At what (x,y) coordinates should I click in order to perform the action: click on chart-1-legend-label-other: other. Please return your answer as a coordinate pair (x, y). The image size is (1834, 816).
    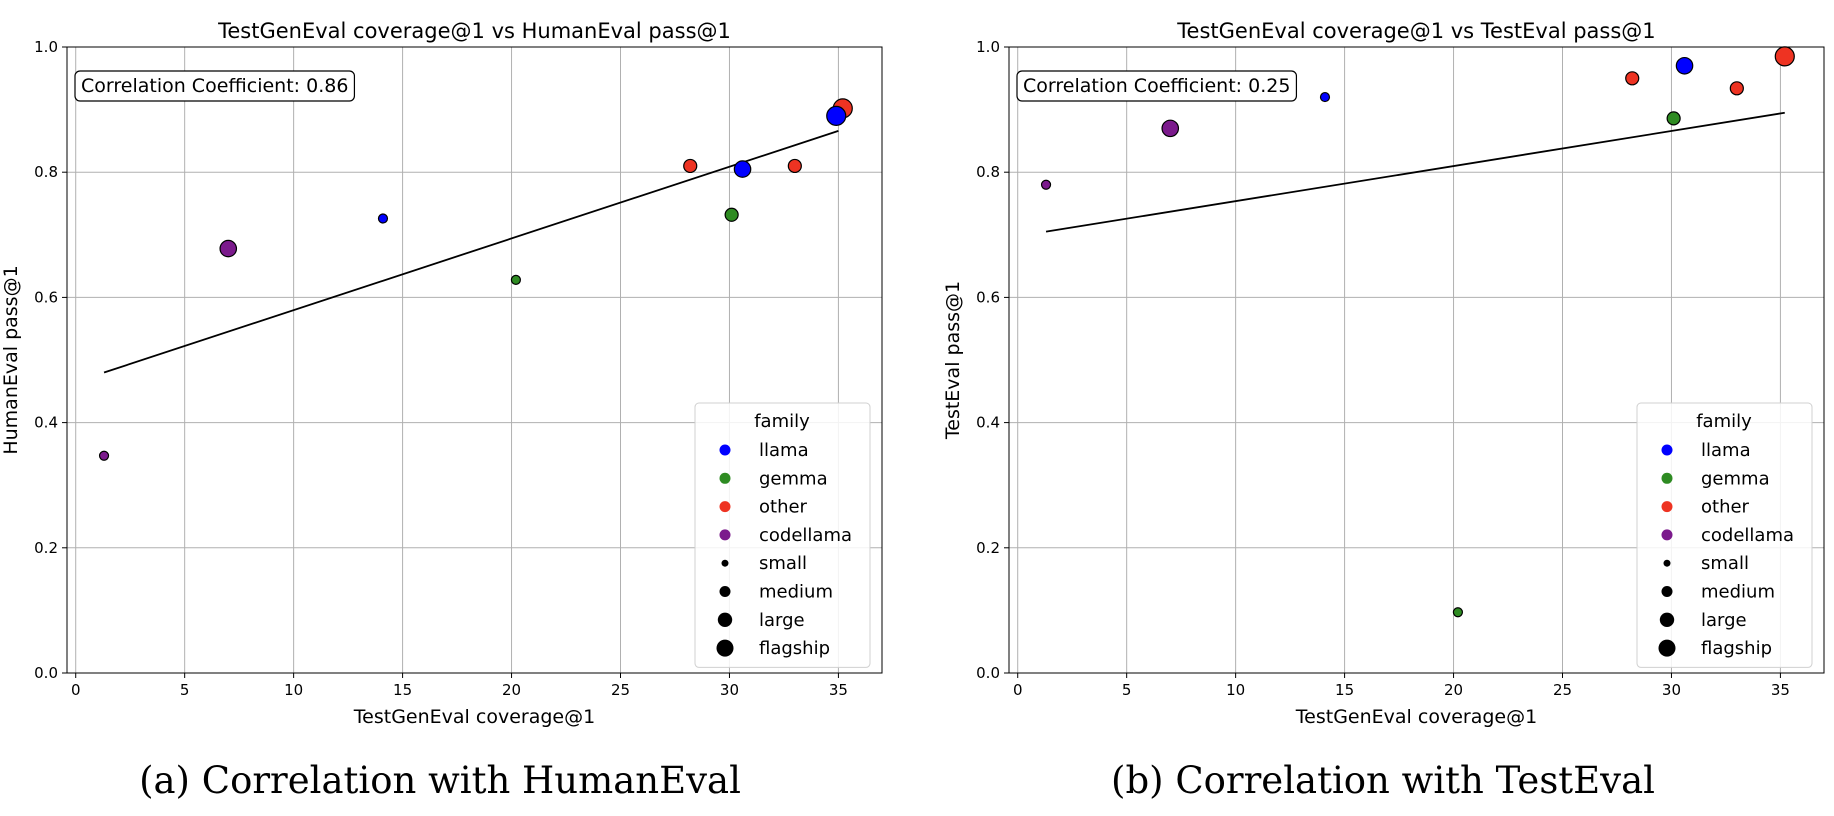
    Looking at the image, I should click on (783, 507).